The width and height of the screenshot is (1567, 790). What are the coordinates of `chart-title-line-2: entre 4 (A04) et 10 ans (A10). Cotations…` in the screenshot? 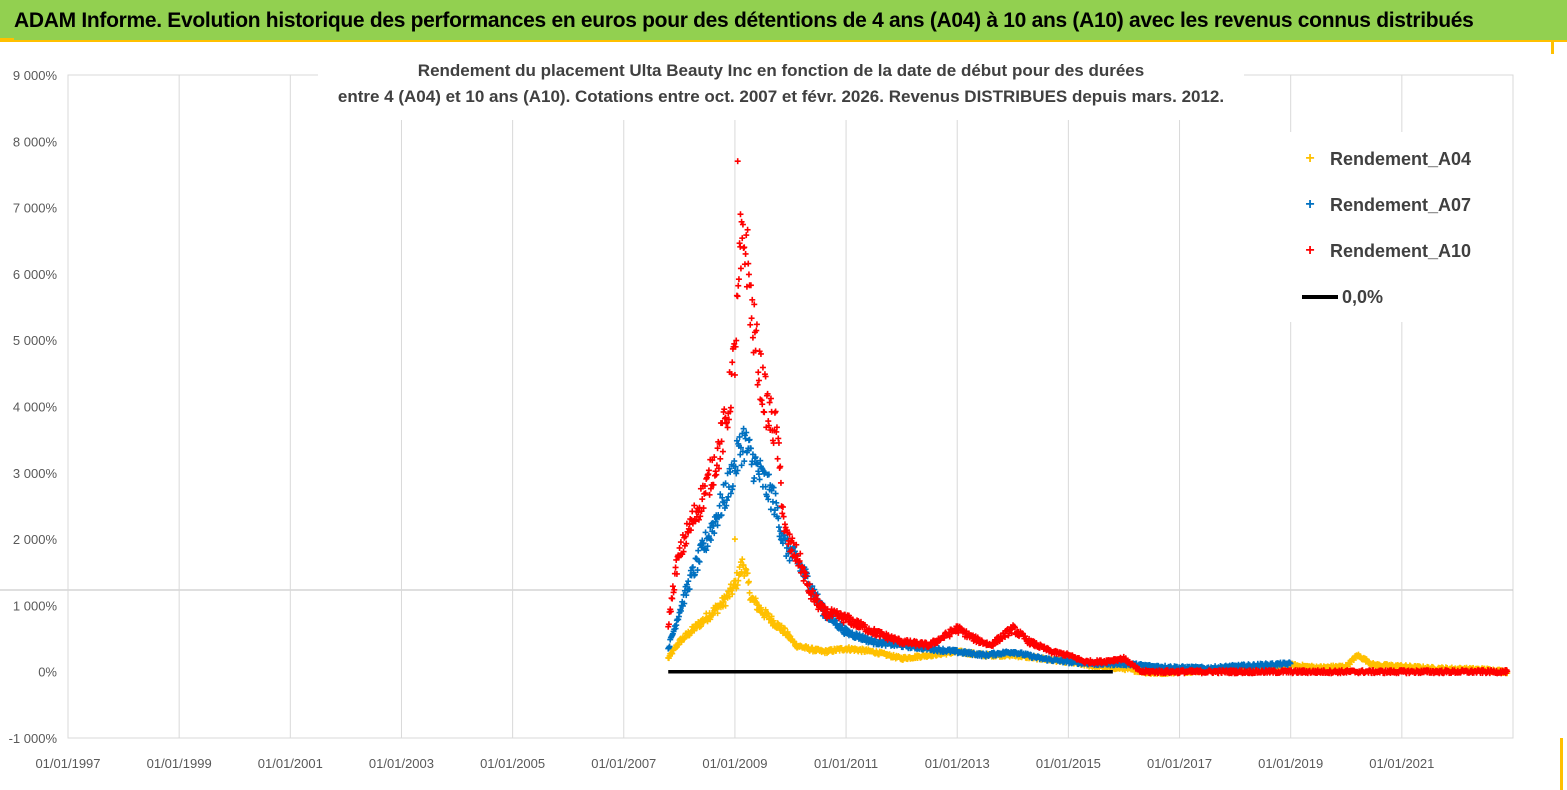 It's located at (781, 96).